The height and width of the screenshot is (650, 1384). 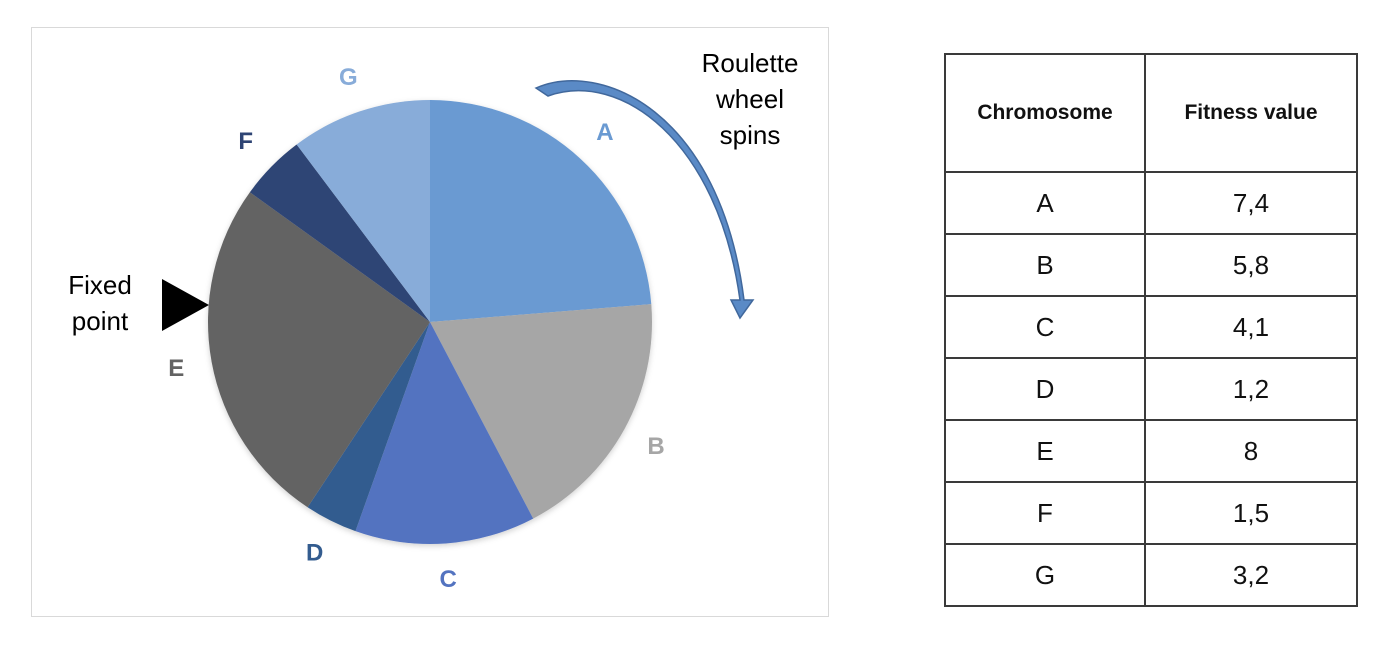 What do you see at coordinates (1045, 203) in the screenshot?
I see `chromosome-cell: A` at bounding box center [1045, 203].